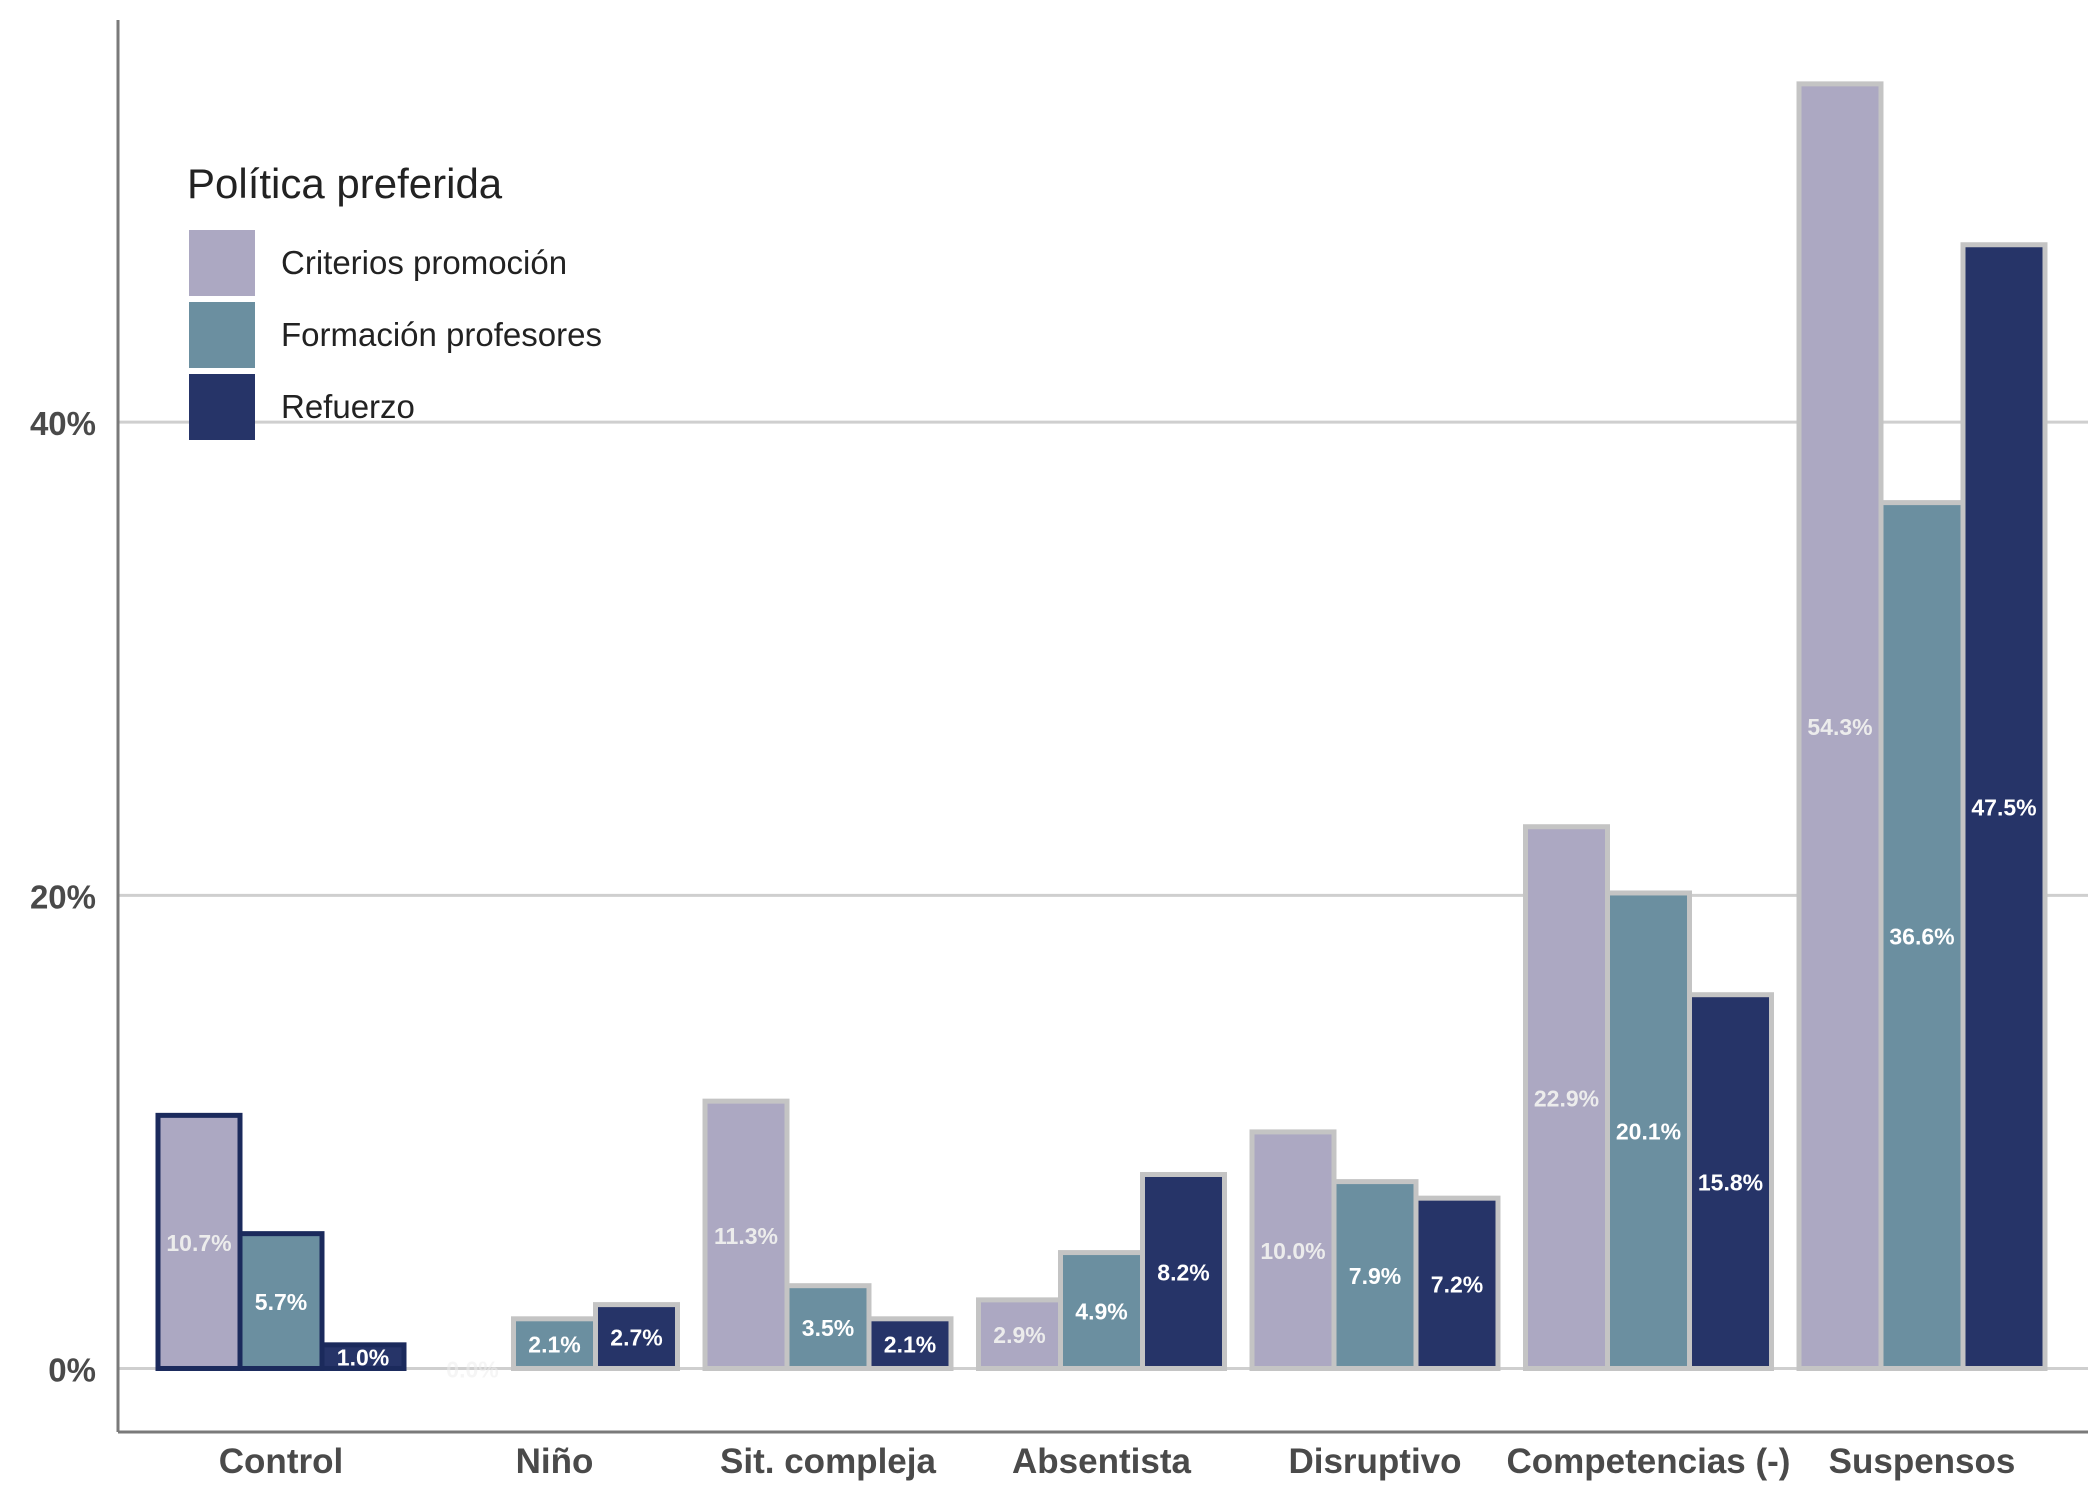 The image size is (2100, 1505). What do you see at coordinates (348, 406) in the screenshot?
I see `legend-label: Refuerzo` at bounding box center [348, 406].